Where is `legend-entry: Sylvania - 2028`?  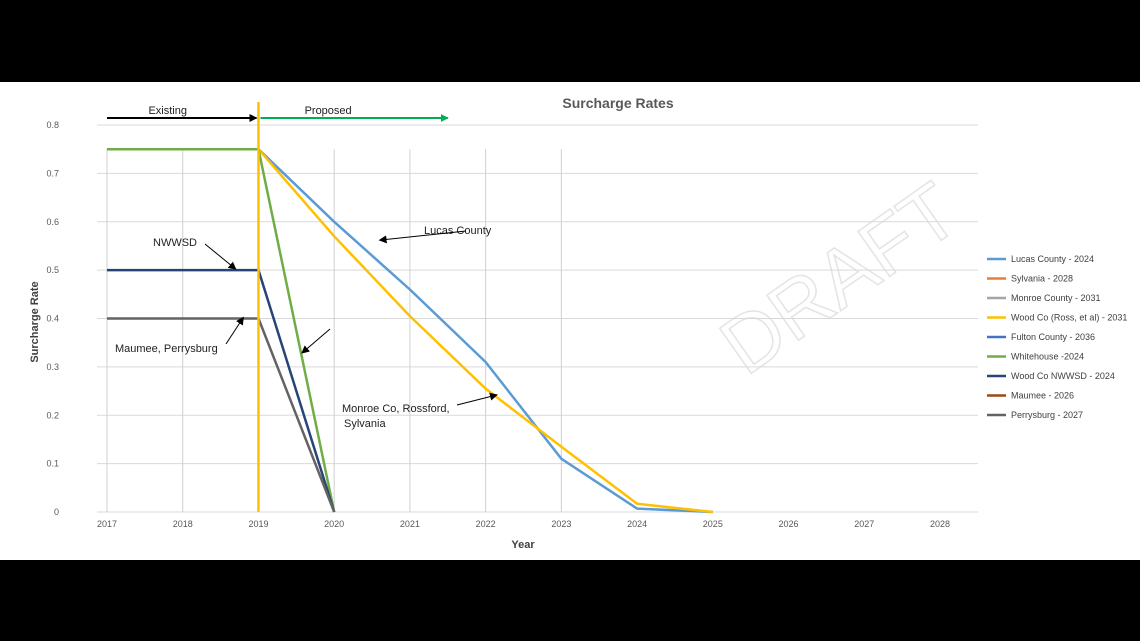 legend-entry: Sylvania - 2028 is located at coordinates (1042, 279).